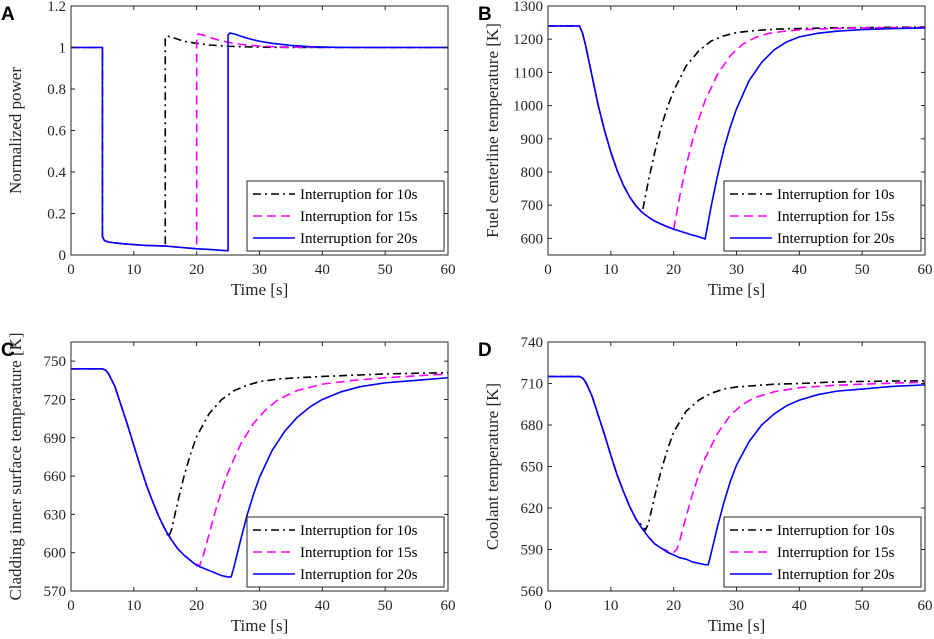 This screenshot has width=934, height=639. I want to click on y-tick-label: 650, so click(532, 468).